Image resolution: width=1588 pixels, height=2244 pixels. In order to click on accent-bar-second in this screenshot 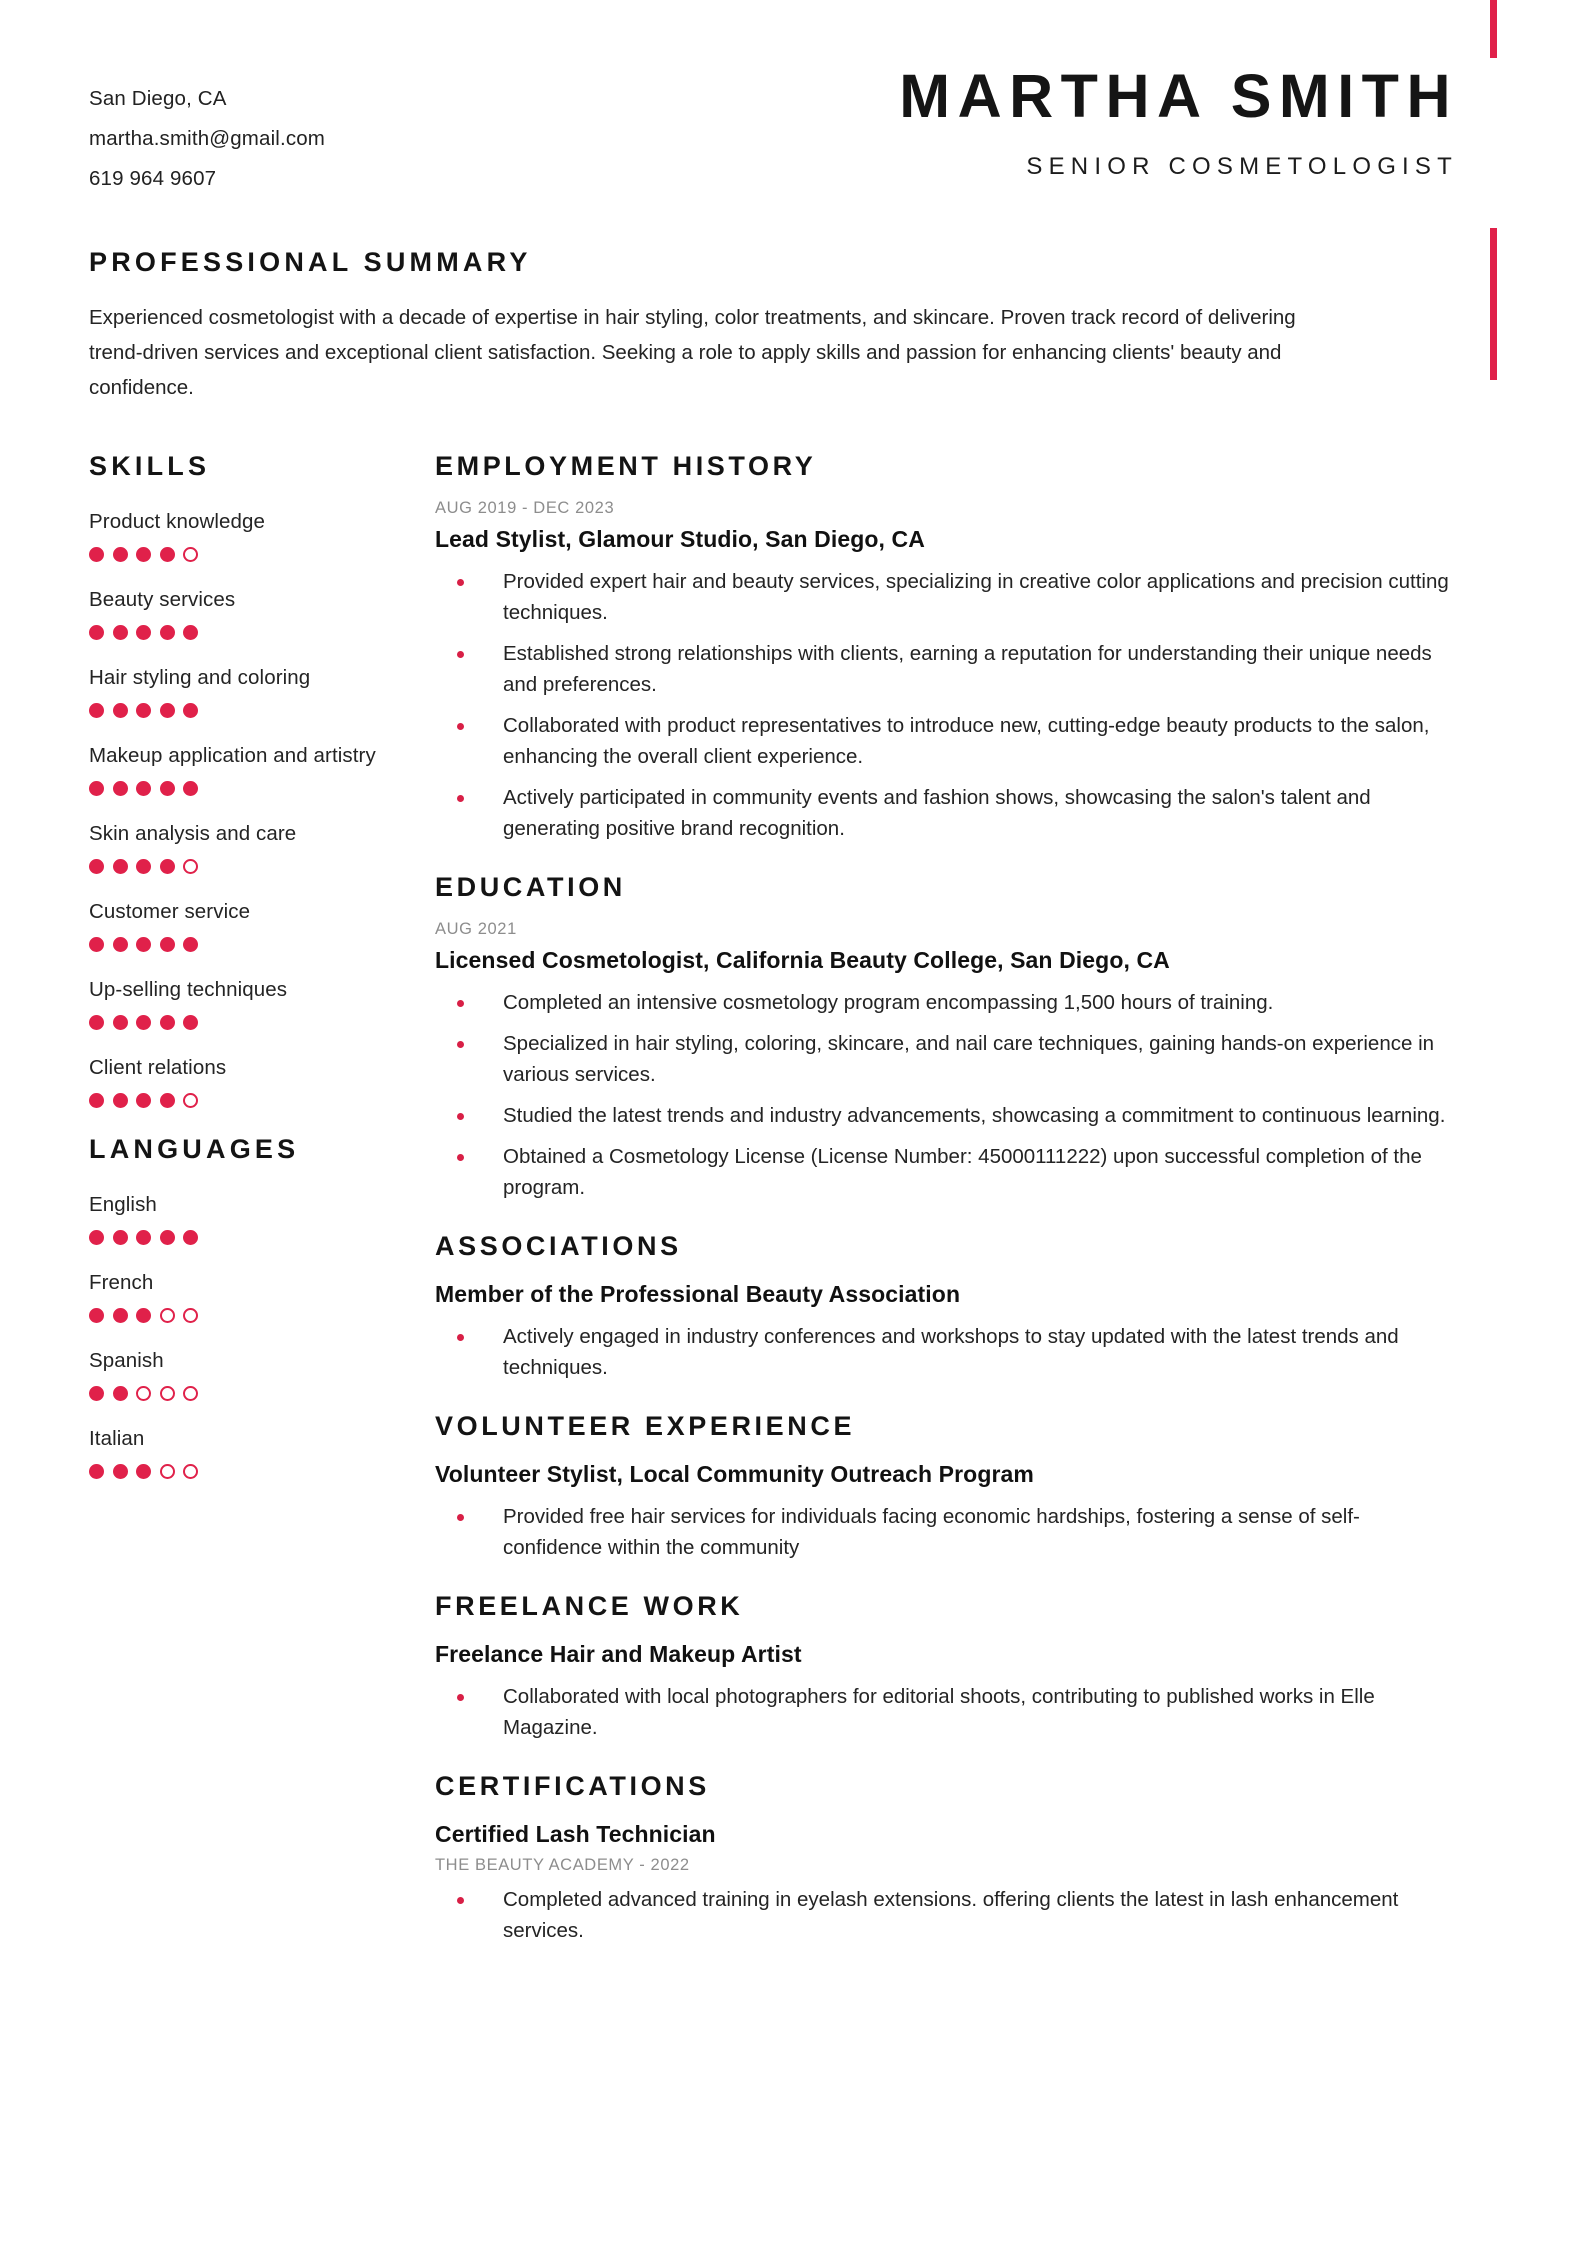, I will do `click(1493, 304)`.